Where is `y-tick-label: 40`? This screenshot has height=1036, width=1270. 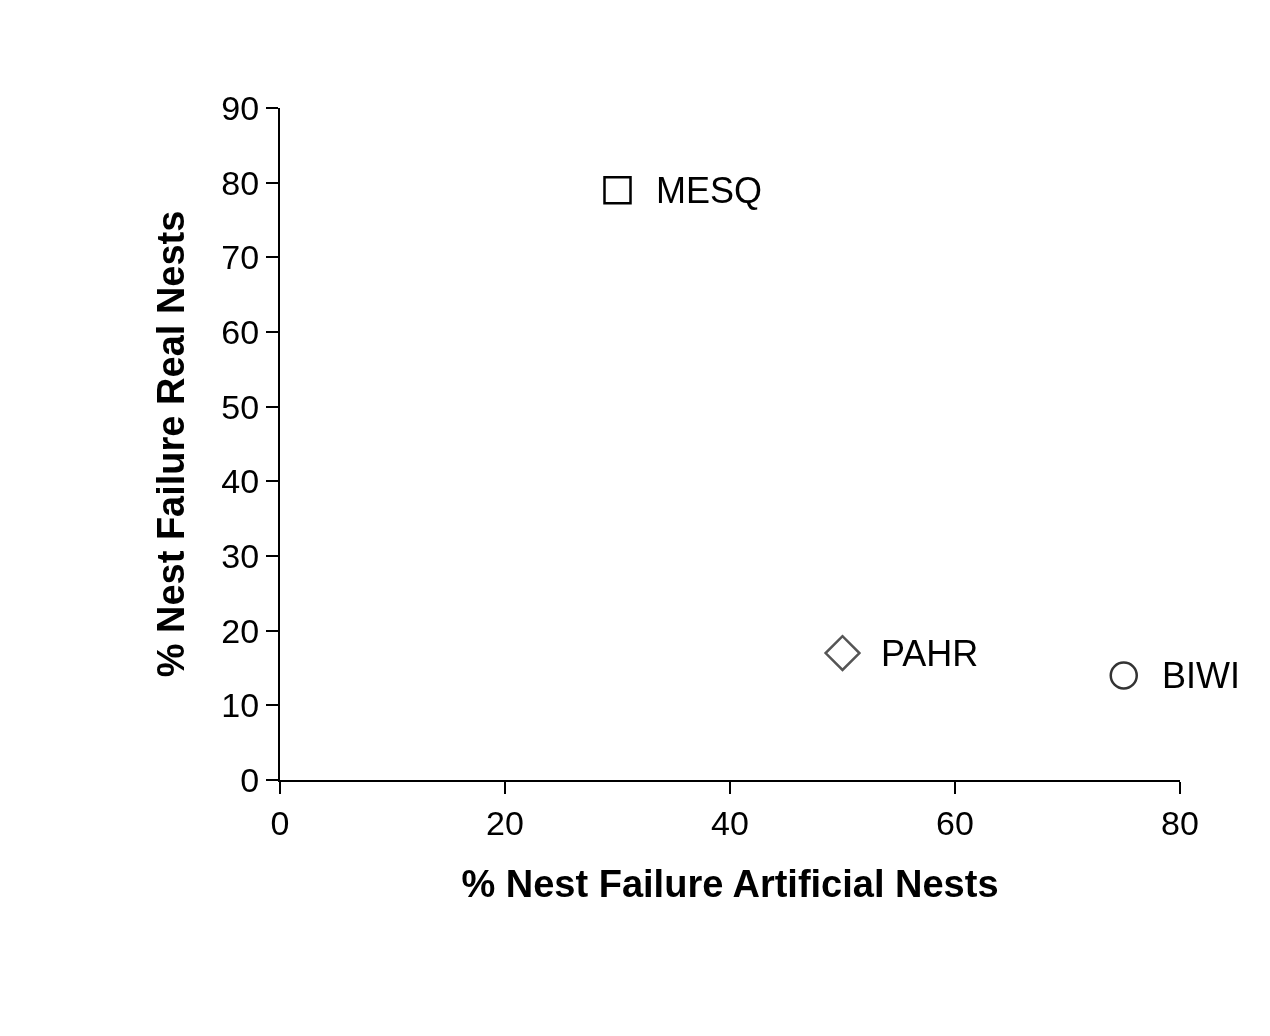 y-tick-label: 40 is located at coordinates (240, 481).